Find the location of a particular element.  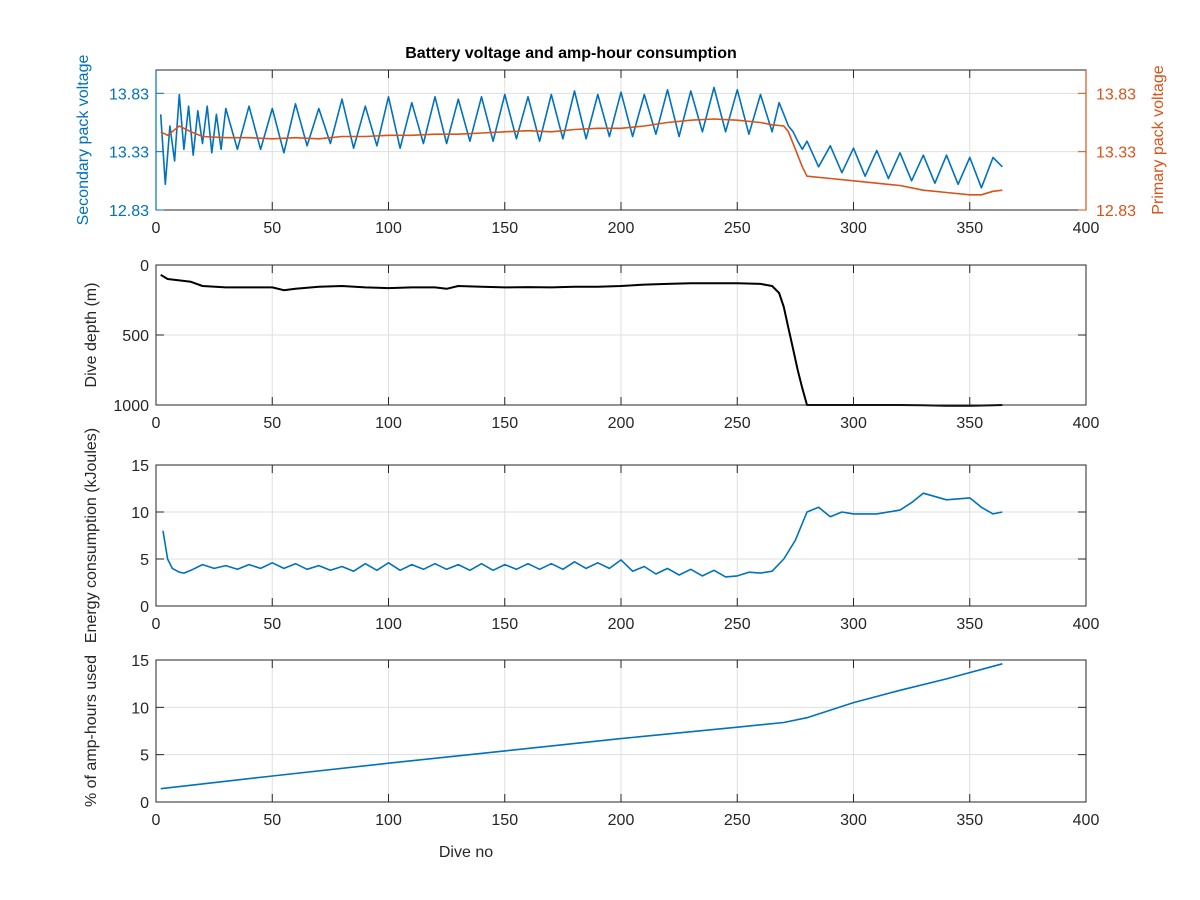

x-axis-label: Dive no is located at coordinates (466, 852).